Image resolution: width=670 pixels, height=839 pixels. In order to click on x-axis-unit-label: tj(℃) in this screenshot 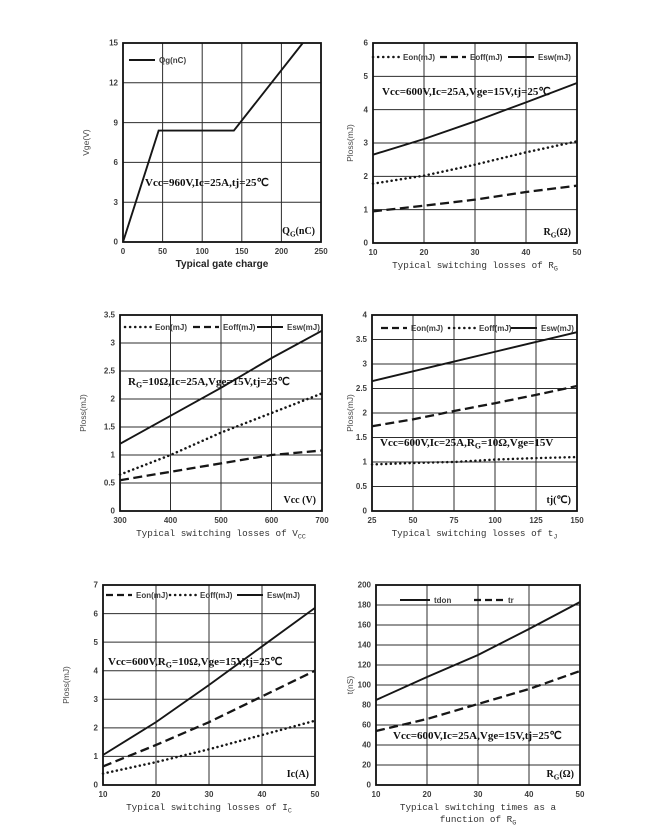, I will do `click(558, 500)`.